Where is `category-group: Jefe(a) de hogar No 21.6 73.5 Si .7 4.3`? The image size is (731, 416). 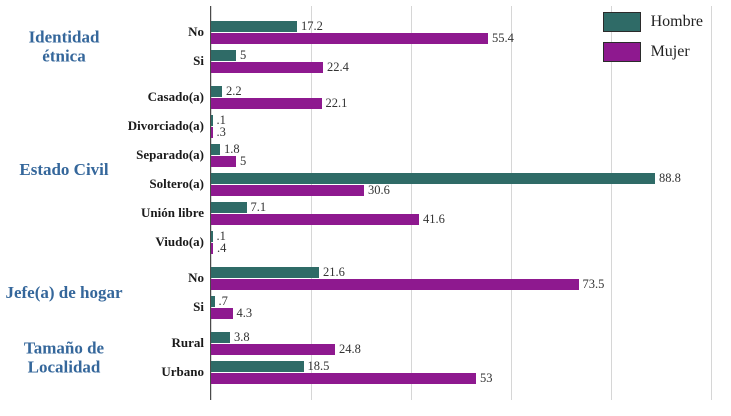 category-group: Jefe(a) de hogar No 21.6 73.5 Si .7 4.3 is located at coordinates (358, 292).